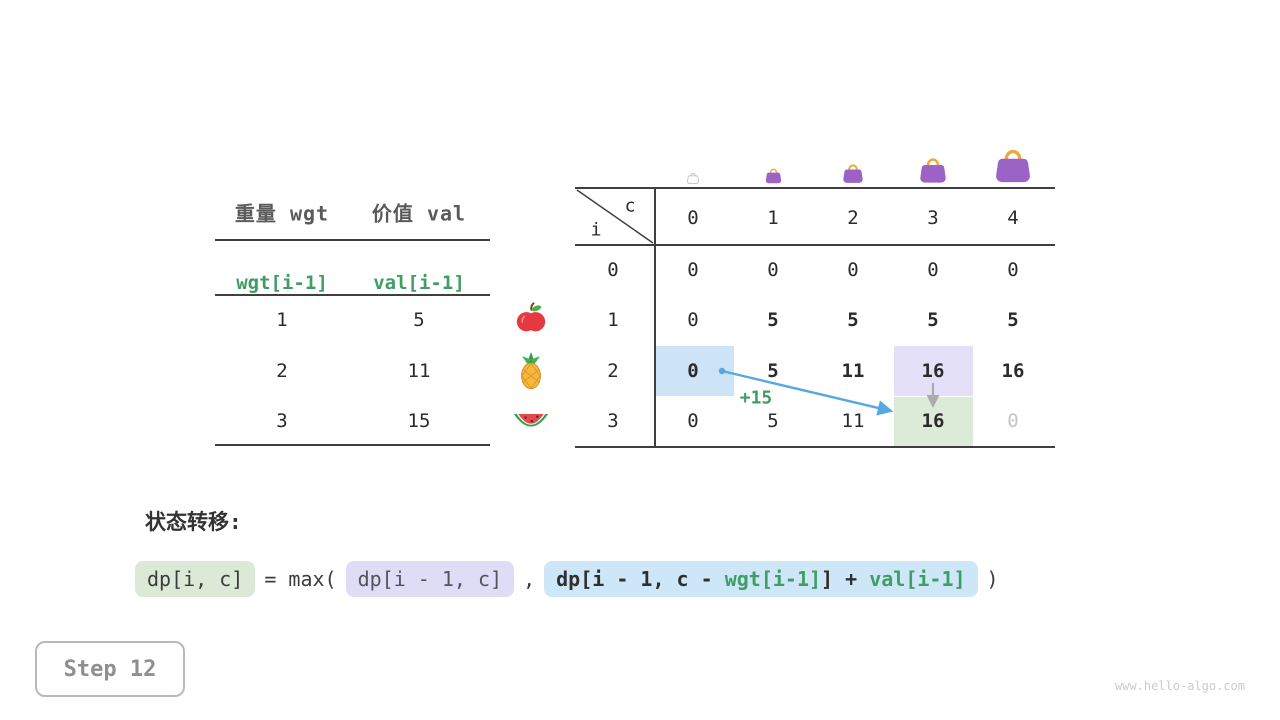 This screenshot has width=1280, height=720. What do you see at coordinates (693, 371) in the screenshot?
I see `dp-cell-2-0: 0` at bounding box center [693, 371].